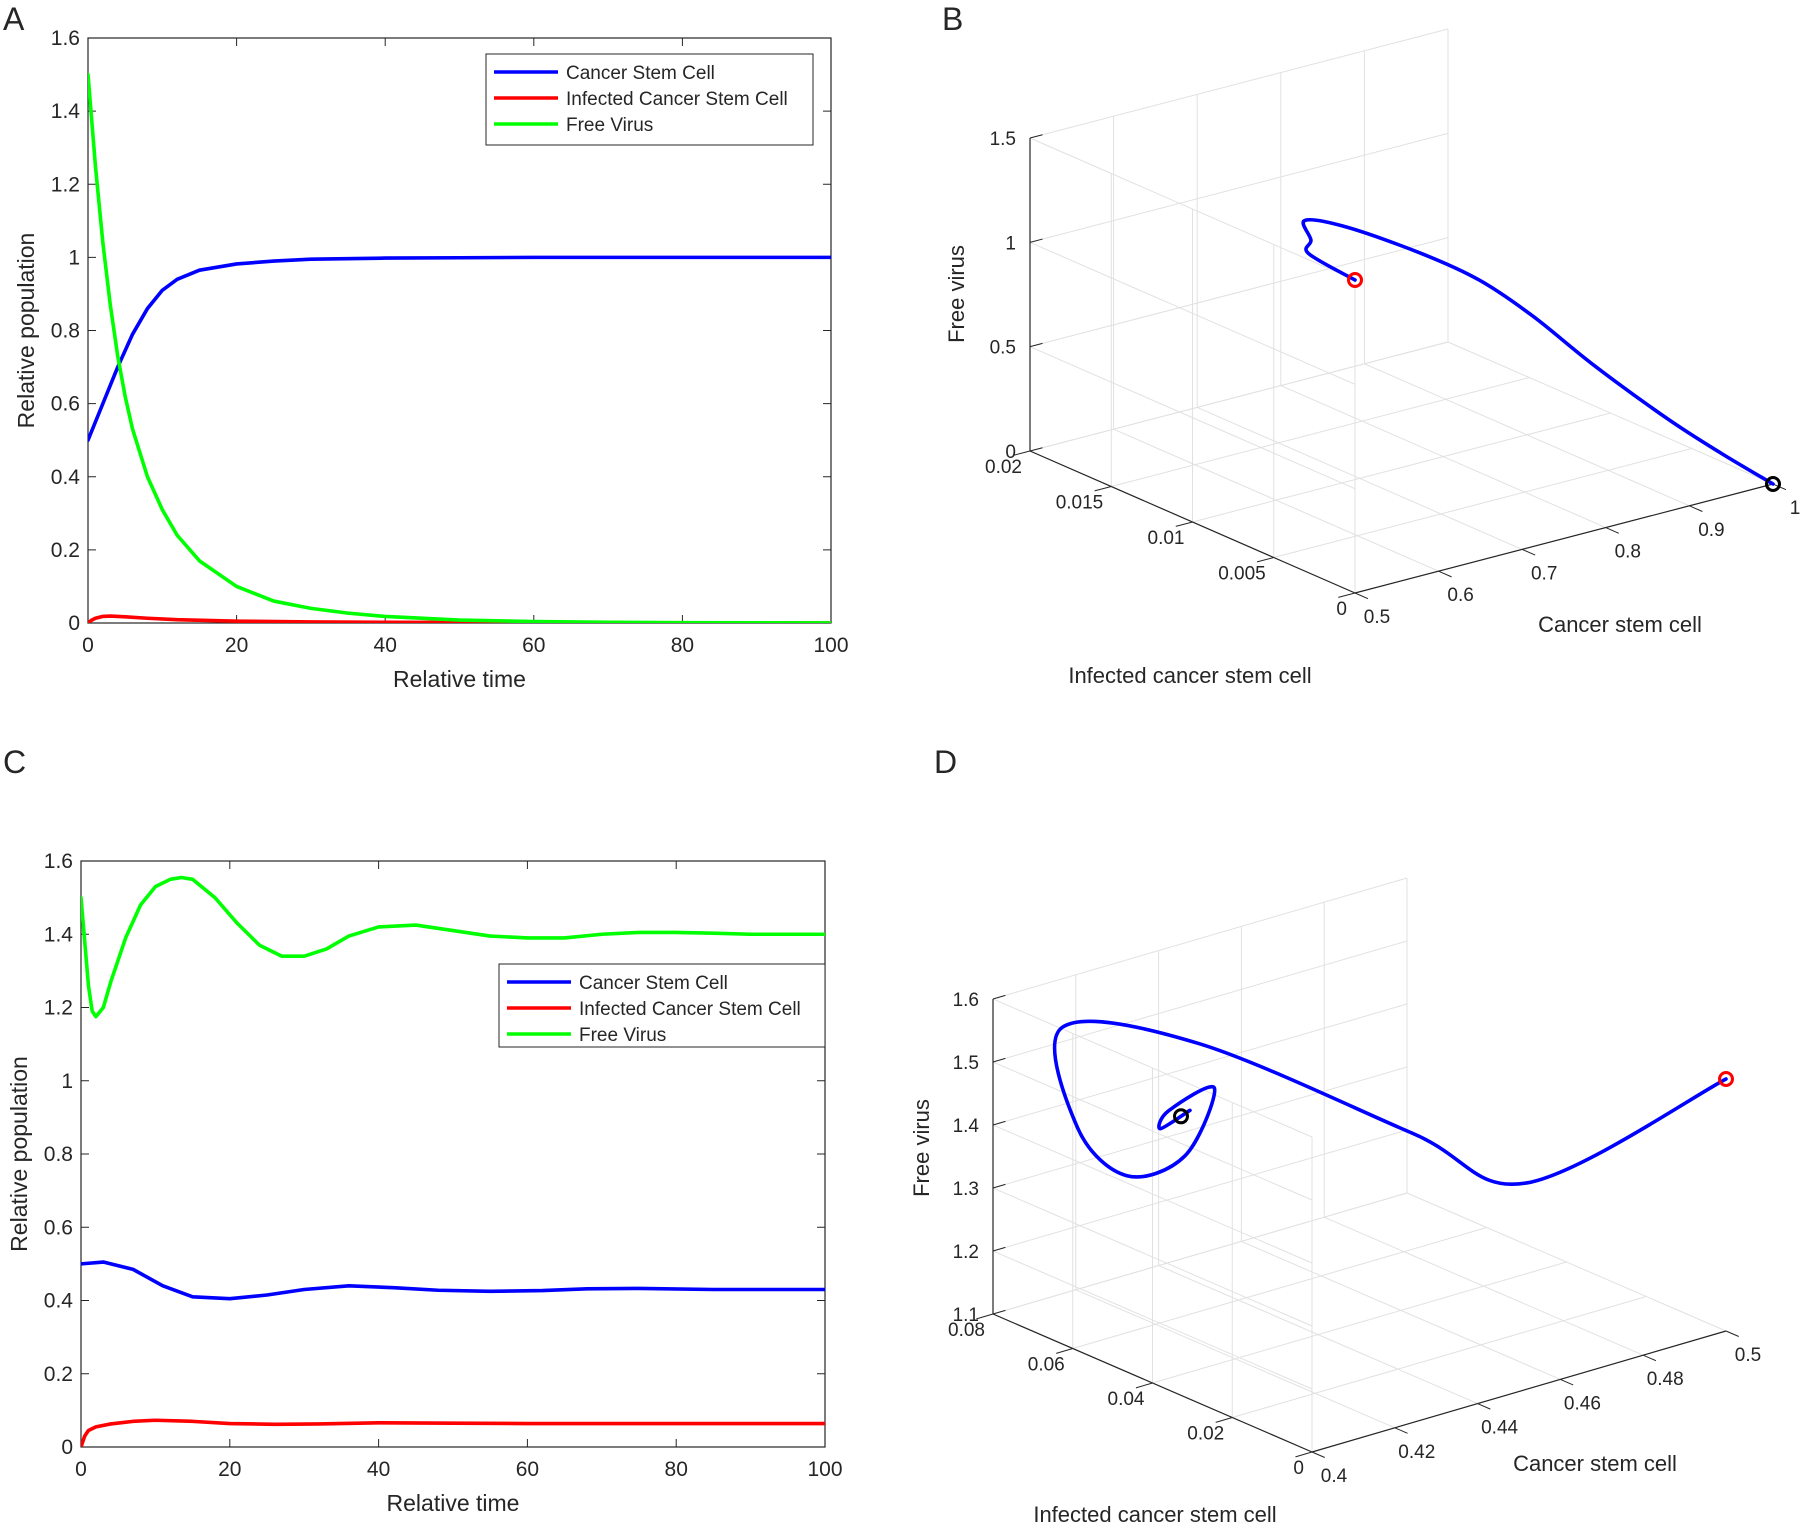 The height and width of the screenshot is (1526, 1800). Describe the element at coordinates (65, 550) in the screenshot. I see `y-tick-label: 0.2` at that location.